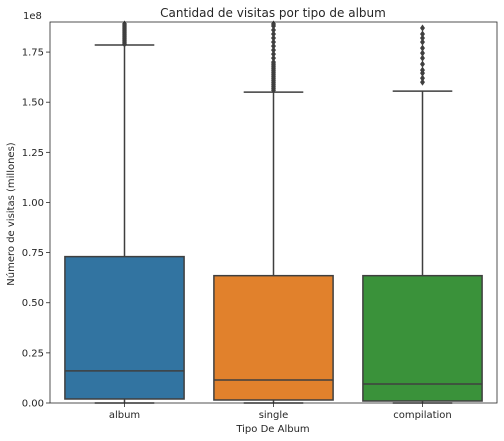 This screenshot has height=441, width=504. What do you see at coordinates (422, 415) in the screenshot?
I see `x-tick-label: compilation` at bounding box center [422, 415].